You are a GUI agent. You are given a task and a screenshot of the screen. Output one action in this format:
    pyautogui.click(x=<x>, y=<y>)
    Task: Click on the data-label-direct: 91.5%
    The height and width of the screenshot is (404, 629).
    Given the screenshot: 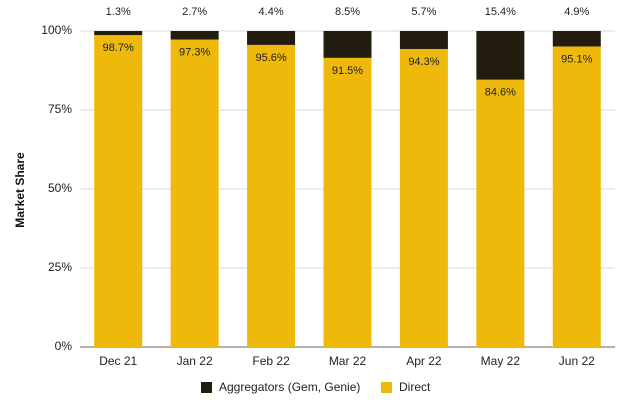 What is the action you would take?
    pyautogui.click(x=347, y=71)
    